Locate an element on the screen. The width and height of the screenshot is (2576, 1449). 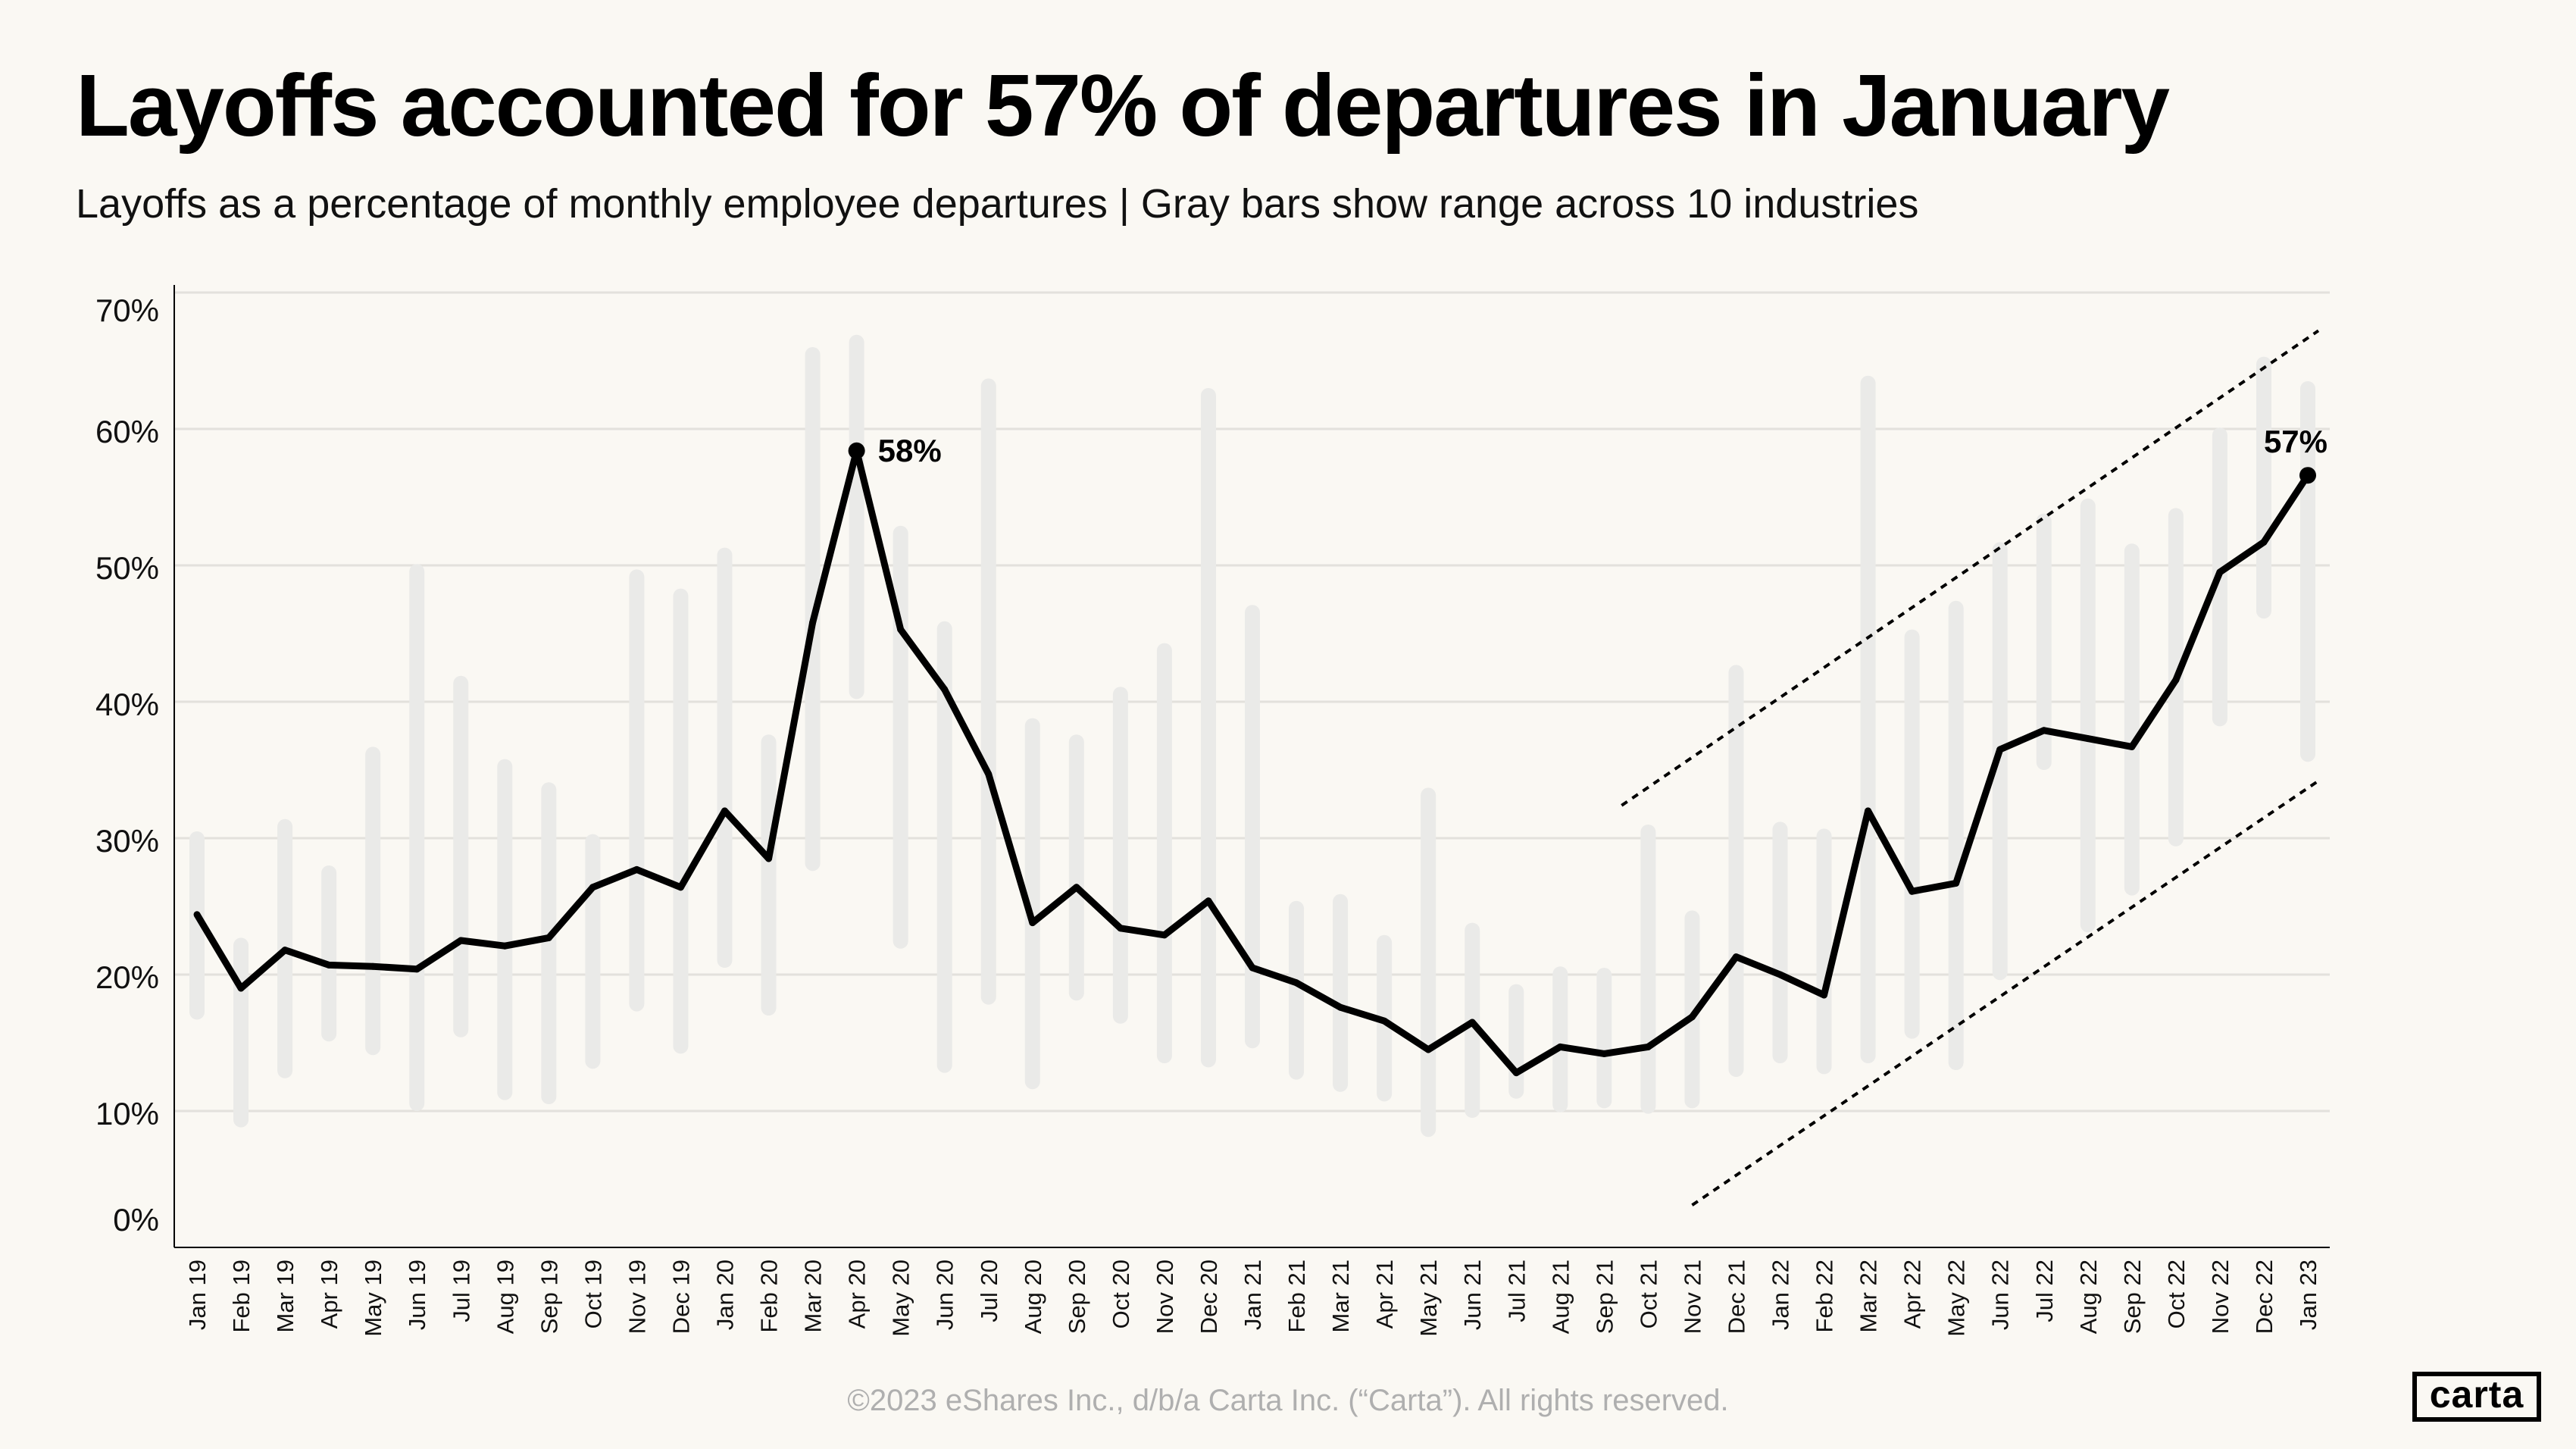
x-tick-label: Jan 19 is located at coordinates (197, 1295).